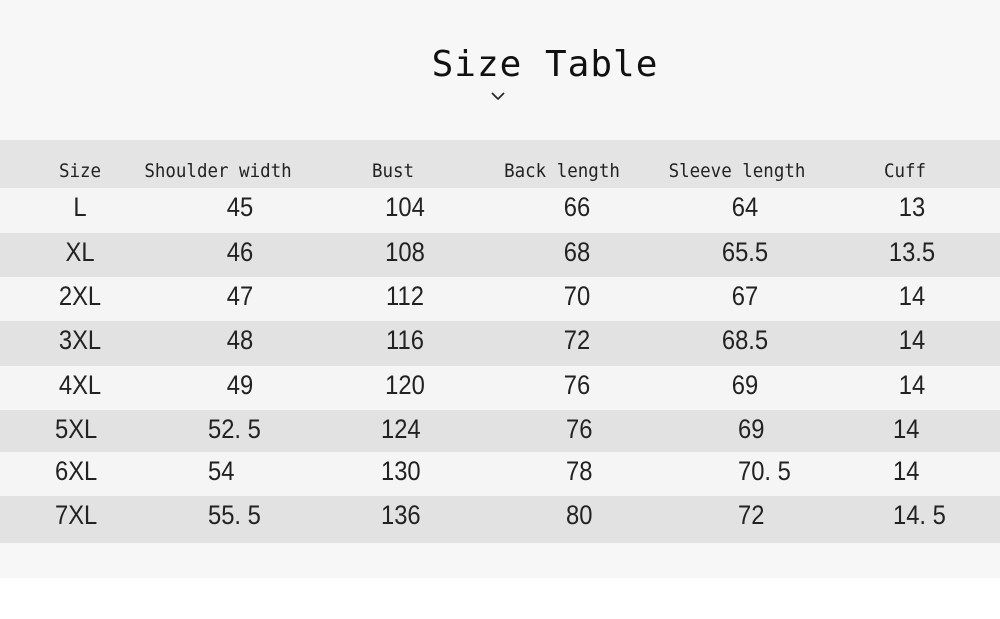 The width and height of the screenshot is (1000, 619). I want to click on column-header: Bust, so click(393, 171).